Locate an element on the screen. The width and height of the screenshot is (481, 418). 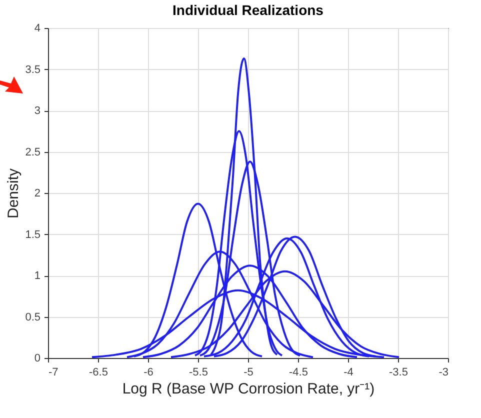
y-tick-label: 1.5 is located at coordinates (32, 234).